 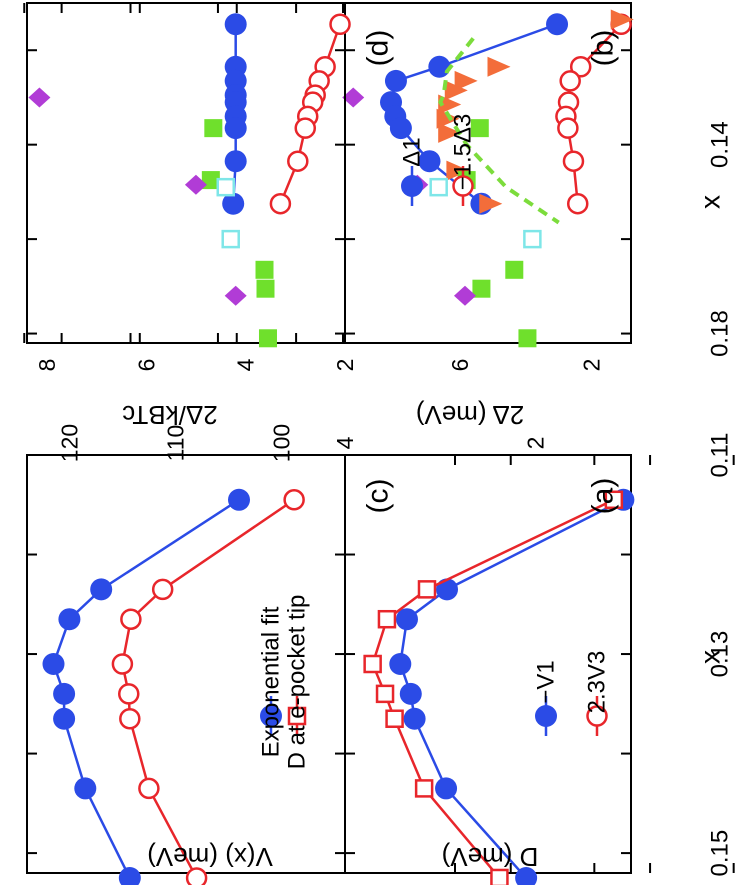 I want to click on y-tick-label: 8, so click(x=47, y=365).